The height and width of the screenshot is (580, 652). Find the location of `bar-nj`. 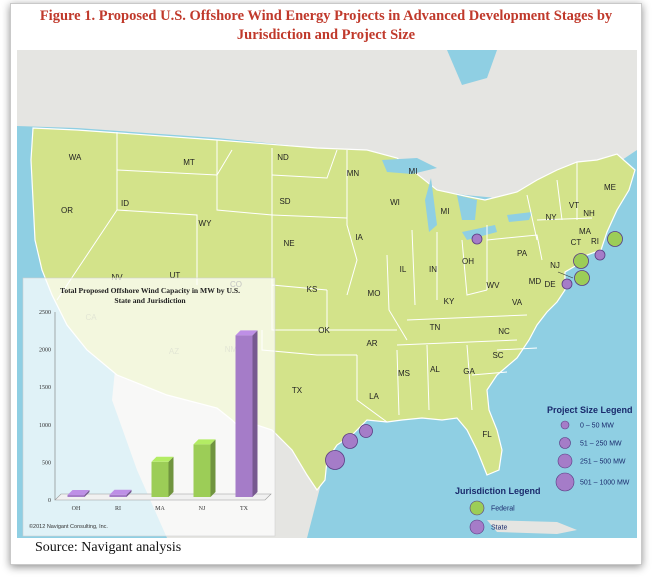

bar-nj is located at coordinates (204, 468).